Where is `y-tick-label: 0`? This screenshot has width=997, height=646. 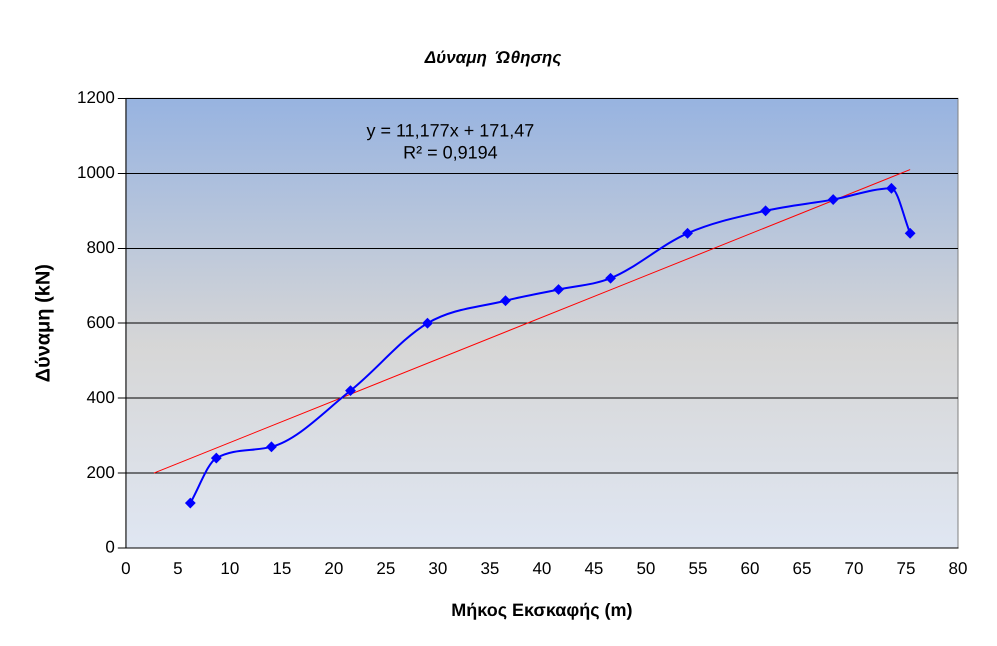 y-tick-label: 0 is located at coordinates (110, 547).